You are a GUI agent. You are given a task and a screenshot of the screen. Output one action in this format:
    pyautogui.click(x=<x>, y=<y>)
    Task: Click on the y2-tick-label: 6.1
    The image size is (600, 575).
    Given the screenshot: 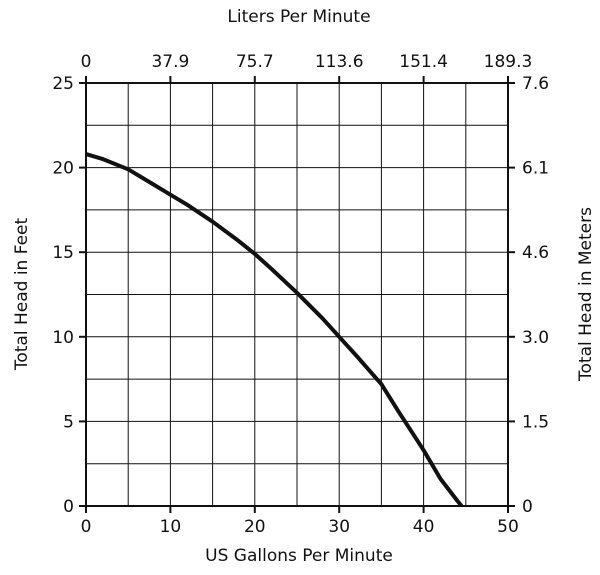 What is the action you would take?
    pyautogui.click(x=535, y=169)
    